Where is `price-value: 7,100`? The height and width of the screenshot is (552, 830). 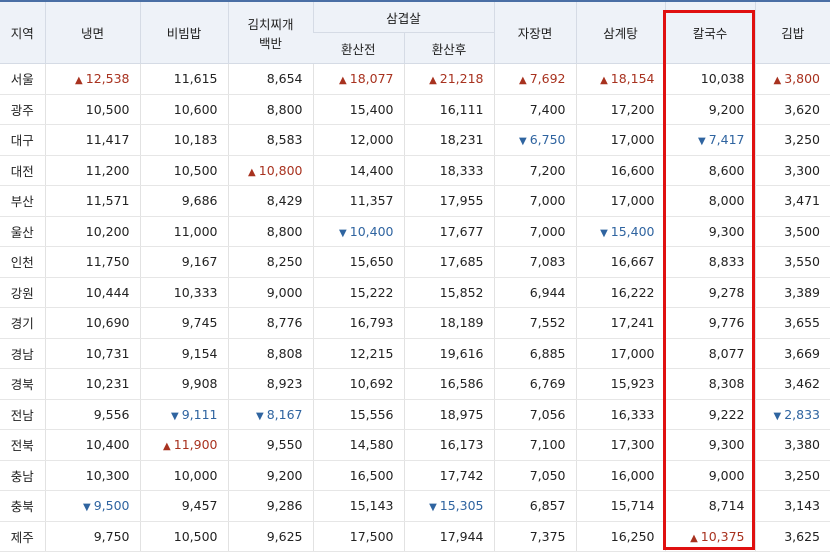 price-value: 7,100 is located at coordinates (547, 445).